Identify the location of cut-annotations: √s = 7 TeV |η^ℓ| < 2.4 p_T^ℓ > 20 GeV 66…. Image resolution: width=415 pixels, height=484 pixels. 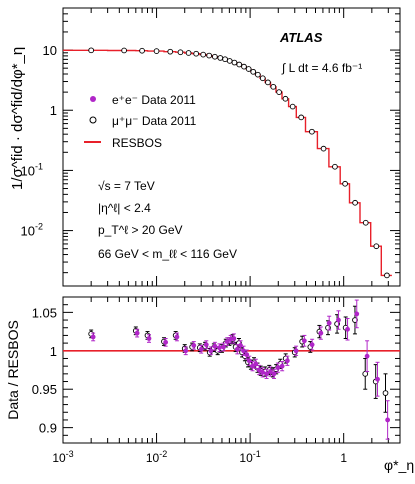
(167, 220).